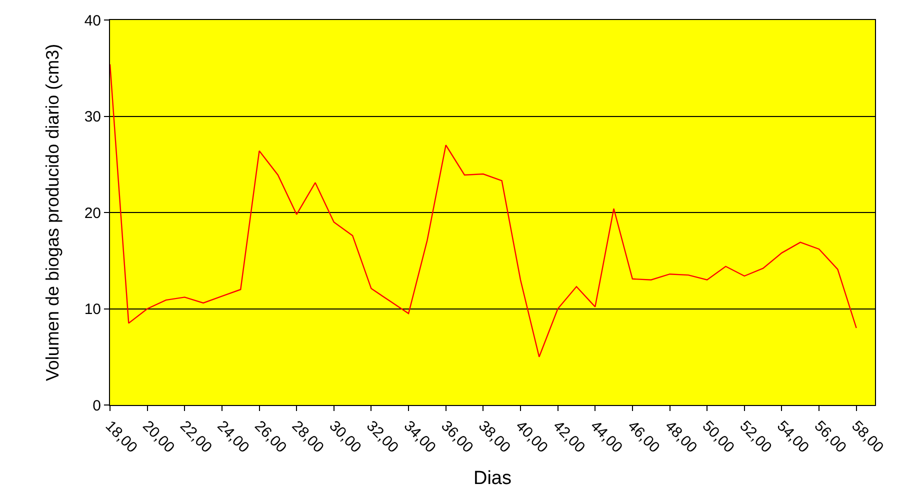 Image resolution: width=920 pixels, height=499 pixels. I want to click on y-tick-label: 20, so click(92, 213).